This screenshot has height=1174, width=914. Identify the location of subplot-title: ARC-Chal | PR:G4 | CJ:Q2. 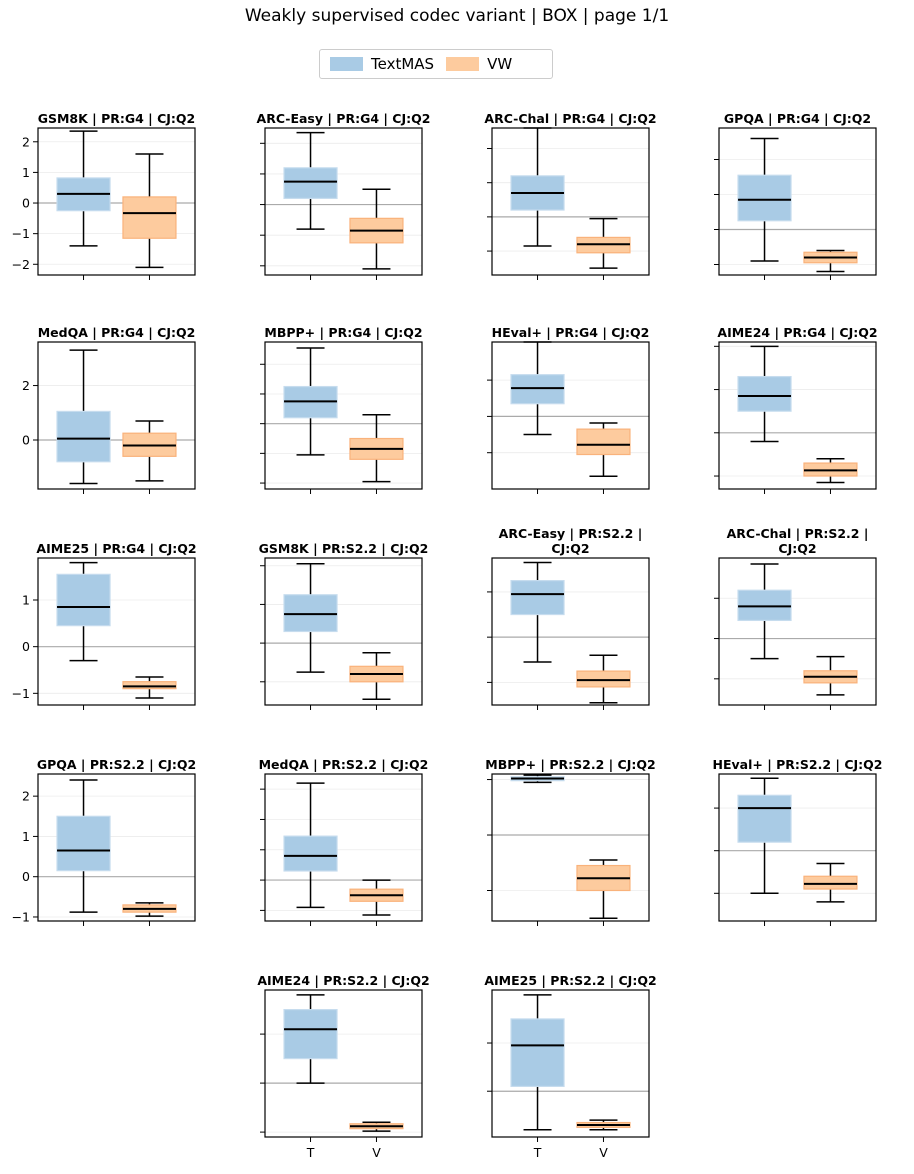
(570, 118).